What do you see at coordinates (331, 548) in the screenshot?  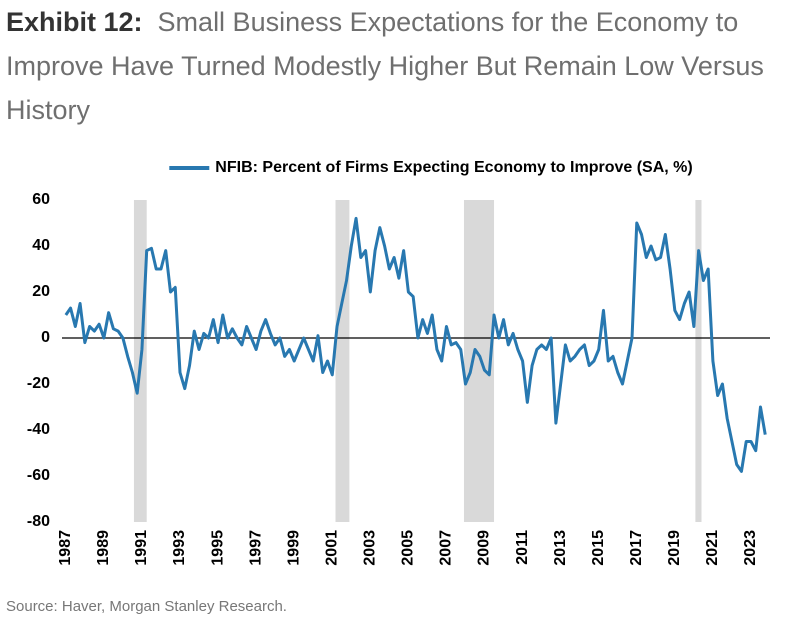 I see `x-tick-label: 2001` at bounding box center [331, 548].